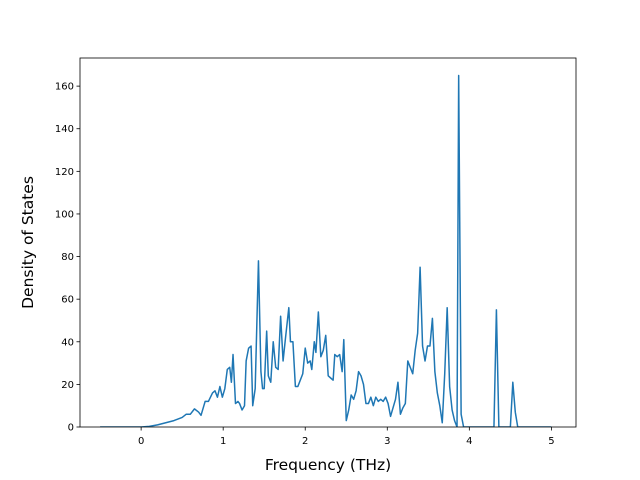 The image size is (640, 480). I want to click on y-tick-label: 0, so click(71, 428).